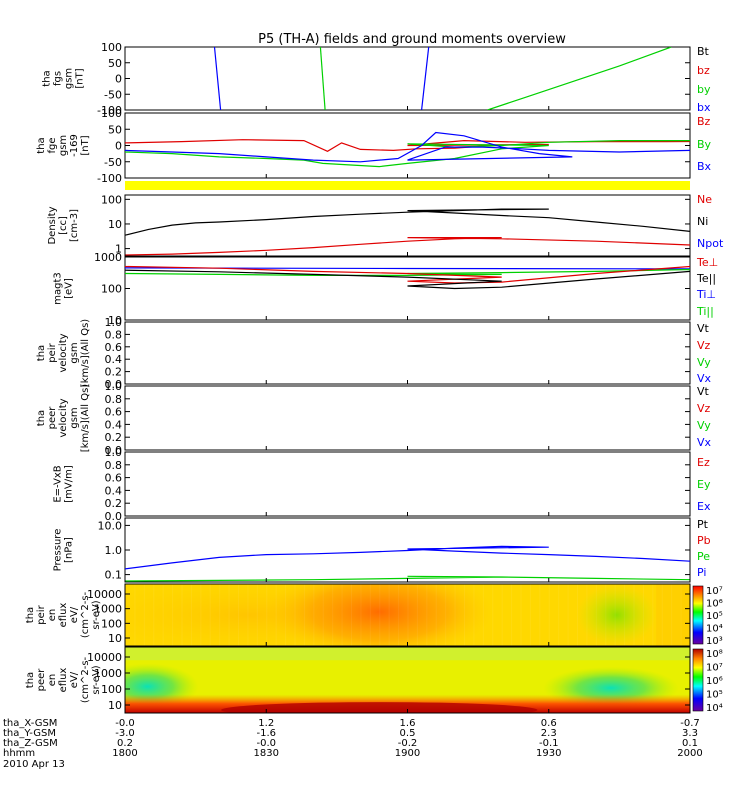  What do you see at coordinates (74, 225) in the screenshot?
I see `y-axis-title: [cm-3]` at bounding box center [74, 225].